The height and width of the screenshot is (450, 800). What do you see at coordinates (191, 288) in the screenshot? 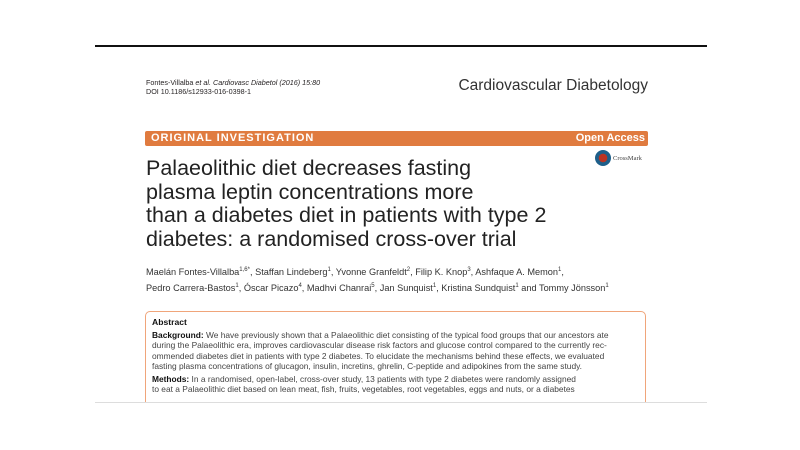
I see `author: Pedro Carrera-Bastos` at bounding box center [191, 288].